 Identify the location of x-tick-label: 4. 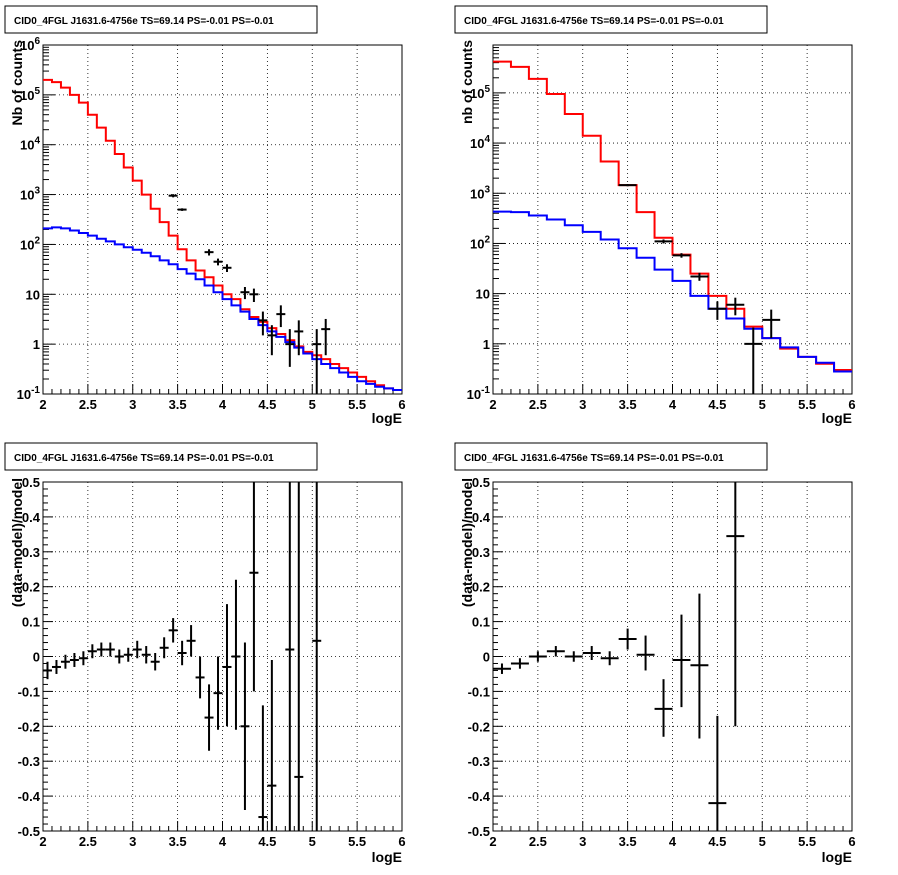
(223, 841).